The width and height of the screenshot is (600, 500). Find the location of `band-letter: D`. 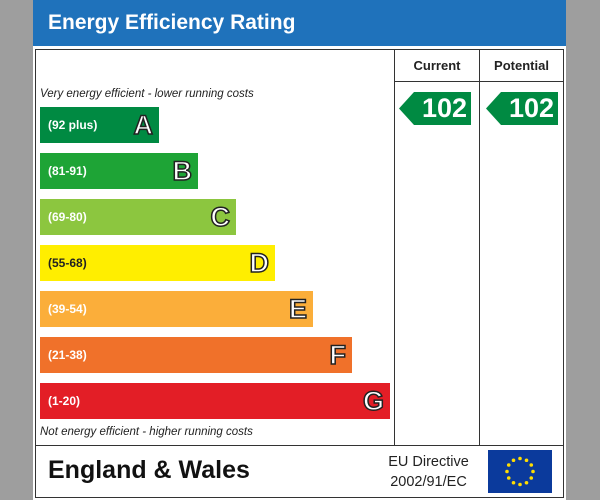

band-letter: D is located at coordinates (259, 262).